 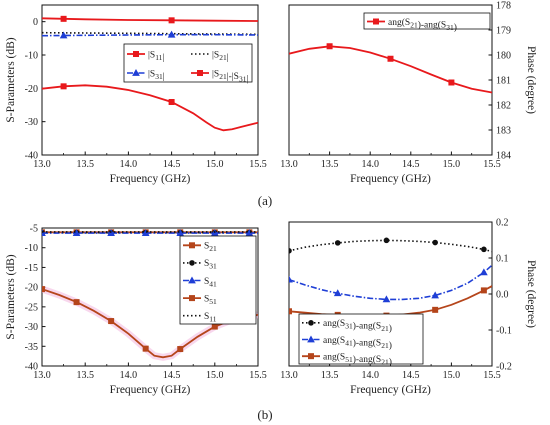 What do you see at coordinates (503, 31) in the screenshot?
I see `y-tick-label: 179` at bounding box center [503, 31].